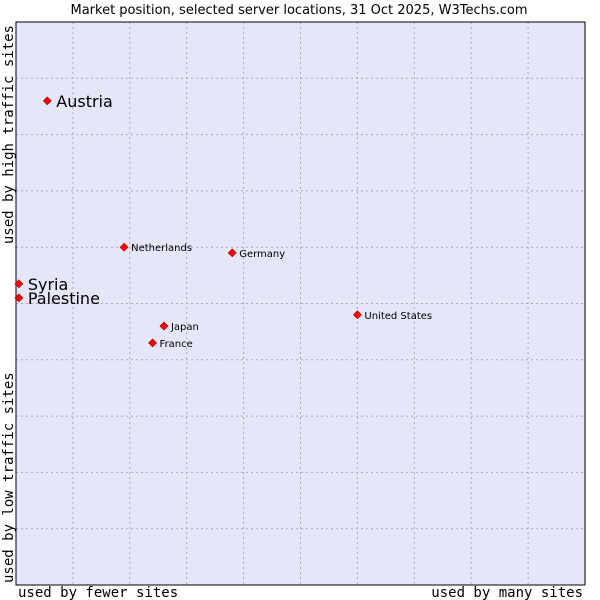  I want to click on point-label-syria: Syria, so click(48, 284).